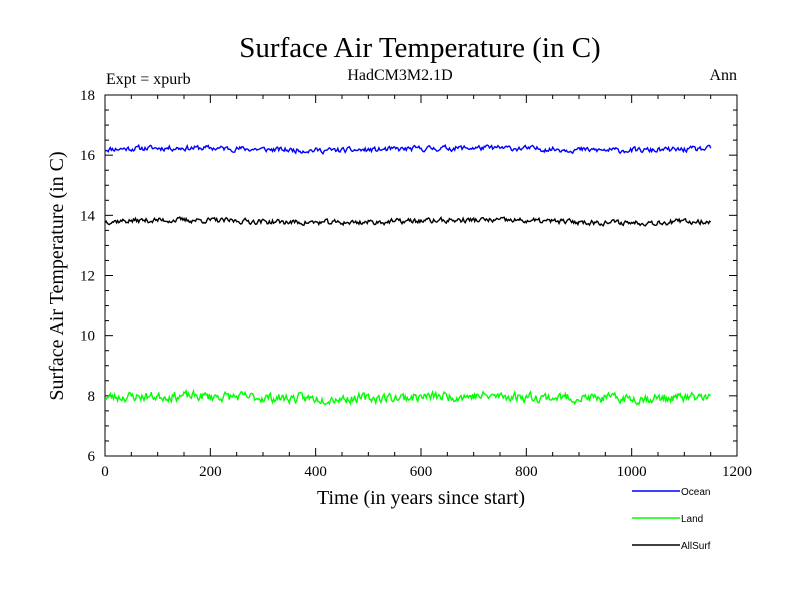  What do you see at coordinates (408, 149) in the screenshot?
I see `series-line-ocean` at bounding box center [408, 149].